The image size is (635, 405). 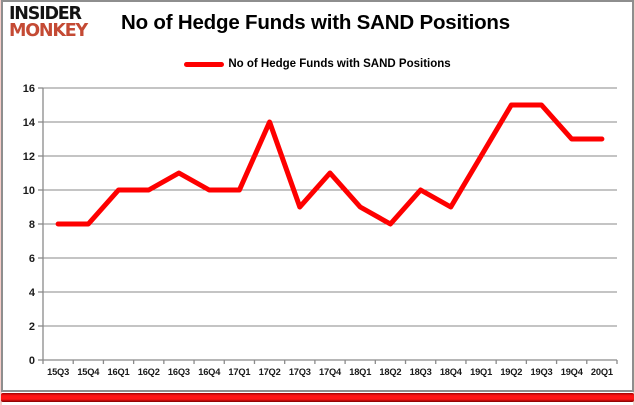 I want to click on legend-label: No of Hedge Funds with SAND Positions, so click(x=339, y=64).